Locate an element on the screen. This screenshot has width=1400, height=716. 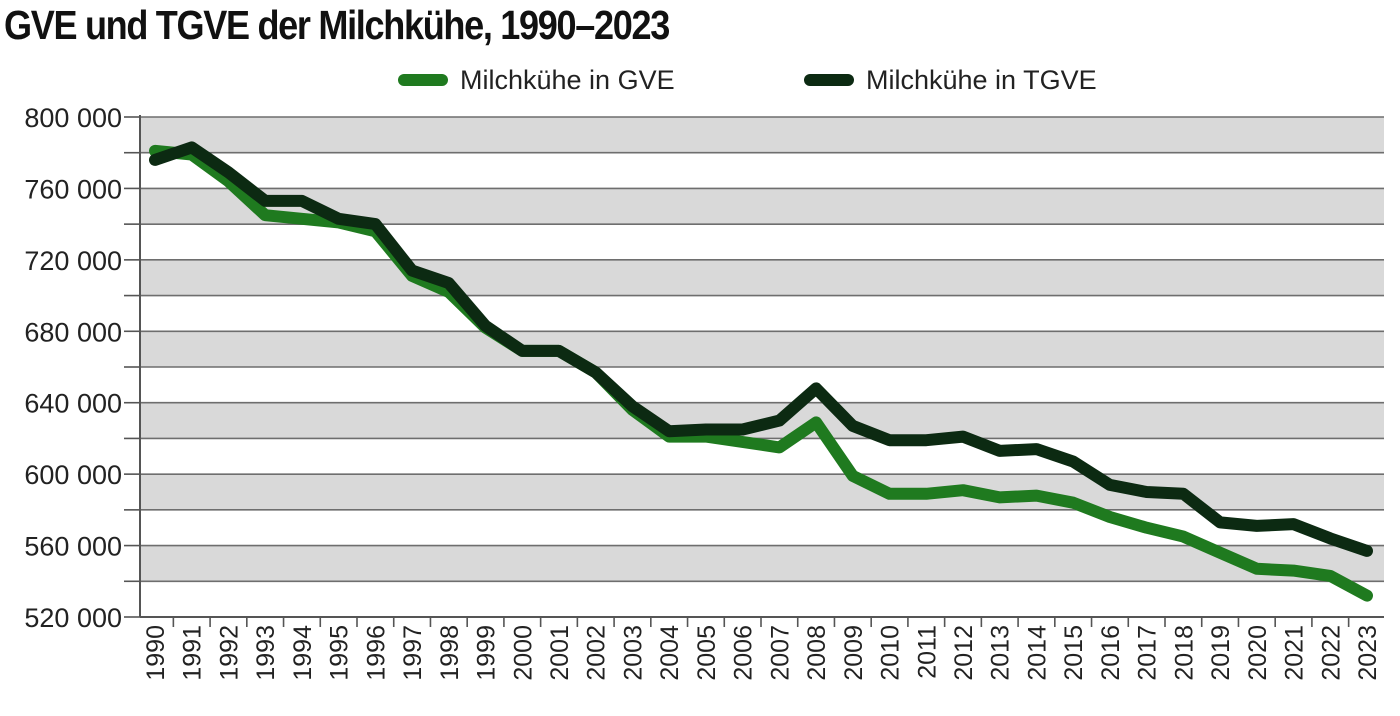
x-tick-label: 2021 is located at coordinates (1295, 653).